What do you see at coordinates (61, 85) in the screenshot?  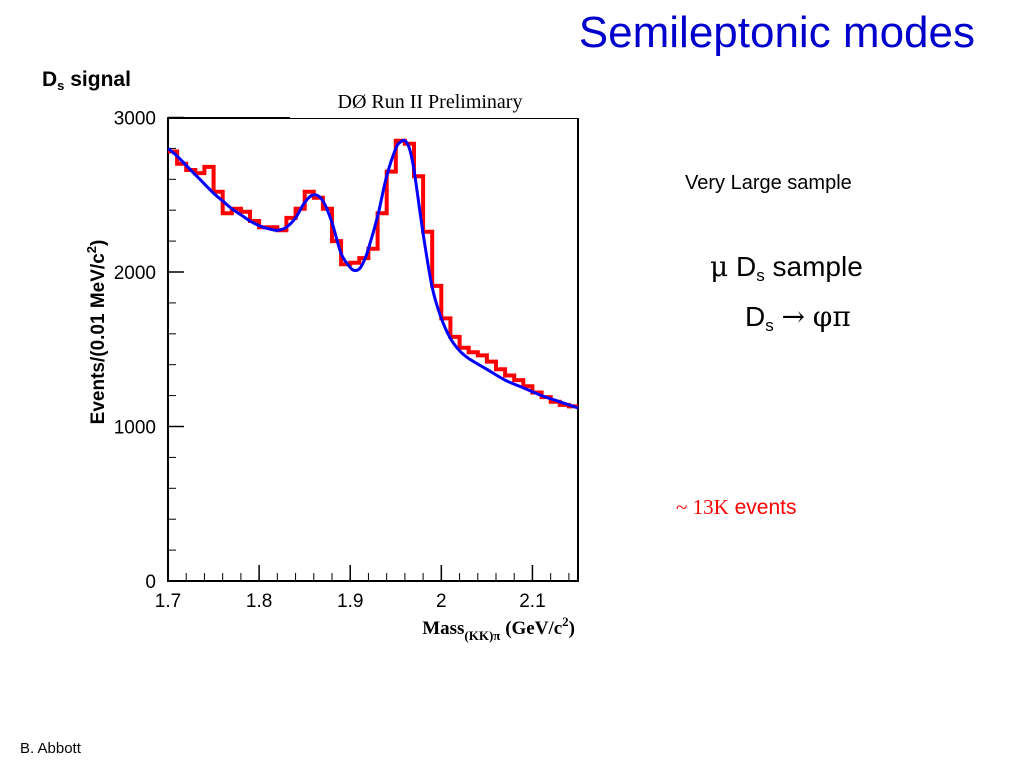 I see `panel-title-subscript: s` at bounding box center [61, 85].